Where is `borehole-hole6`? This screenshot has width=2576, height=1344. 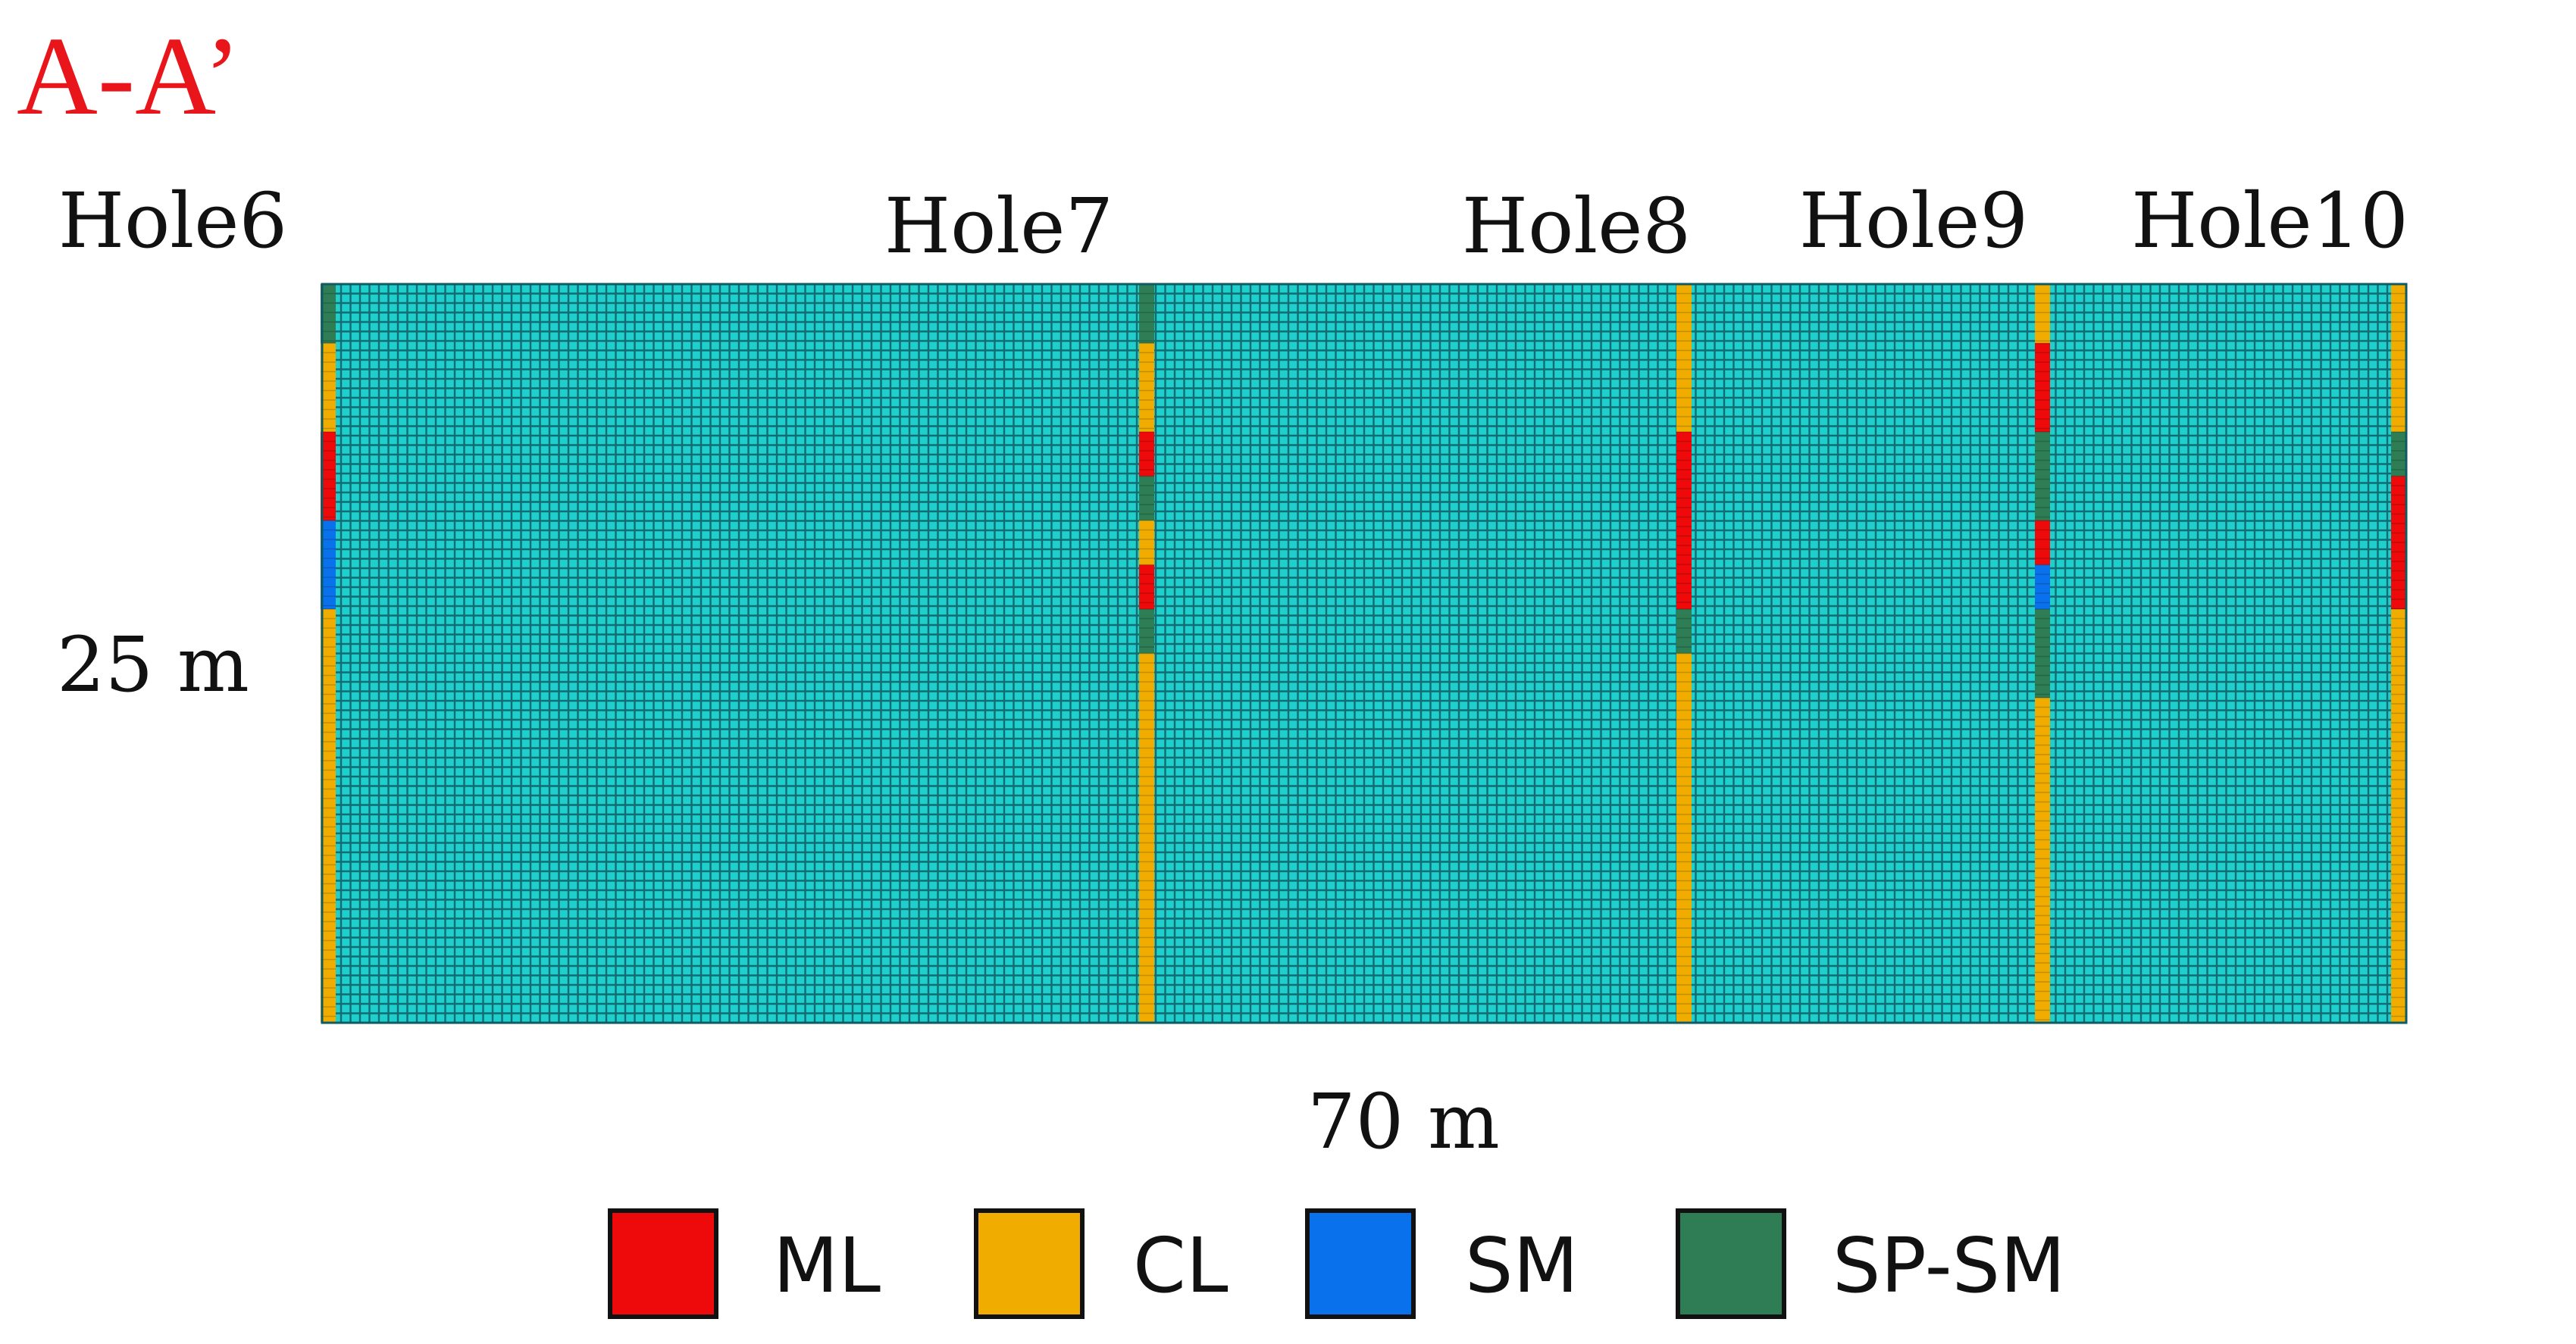 borehole-hole6 is located at coordinates (329, 653).